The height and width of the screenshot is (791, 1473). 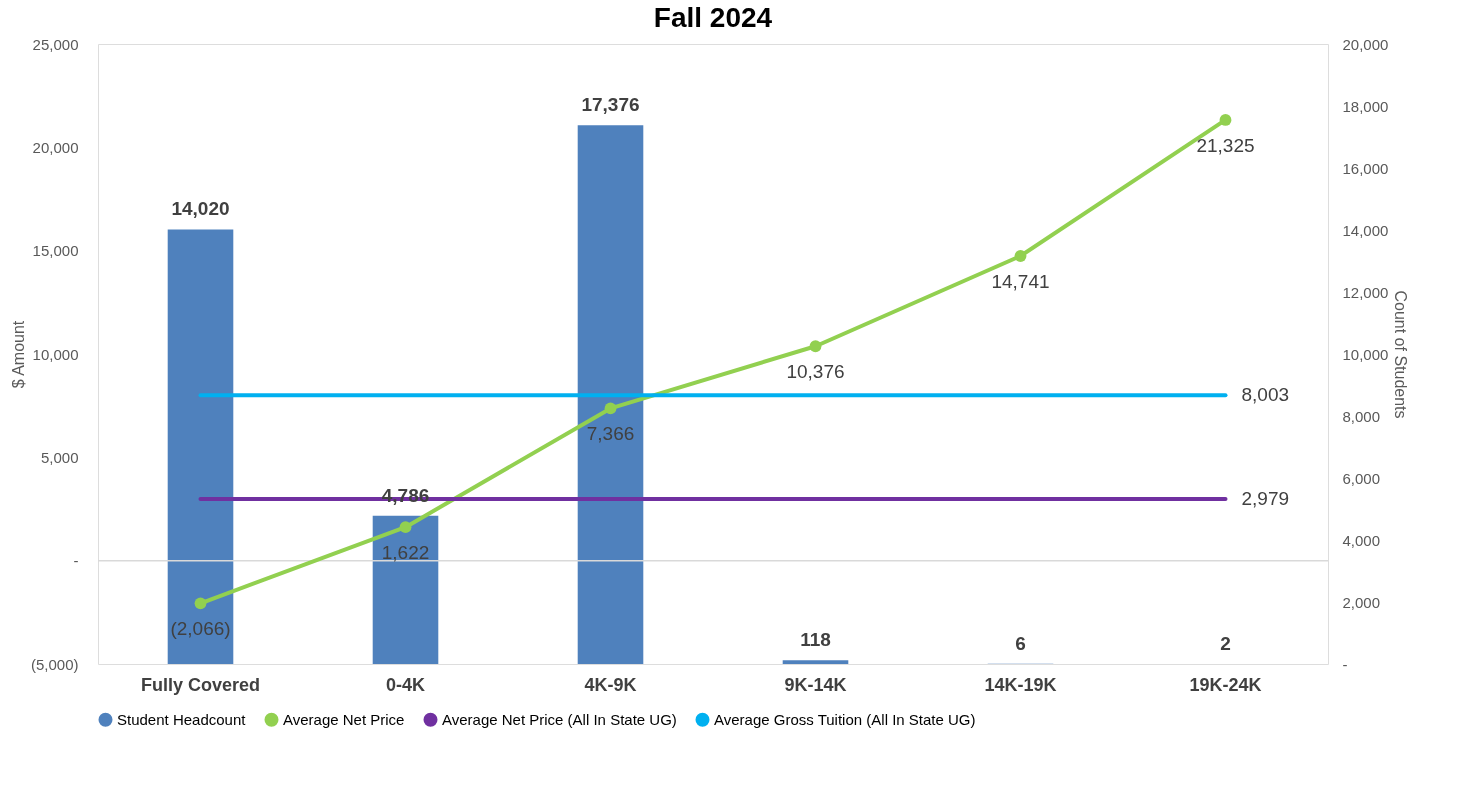 What do you see at coordinates (59, 457) in the screenshot?
I see `y-tick-label: 5,000` at bounding box center [59, 457].